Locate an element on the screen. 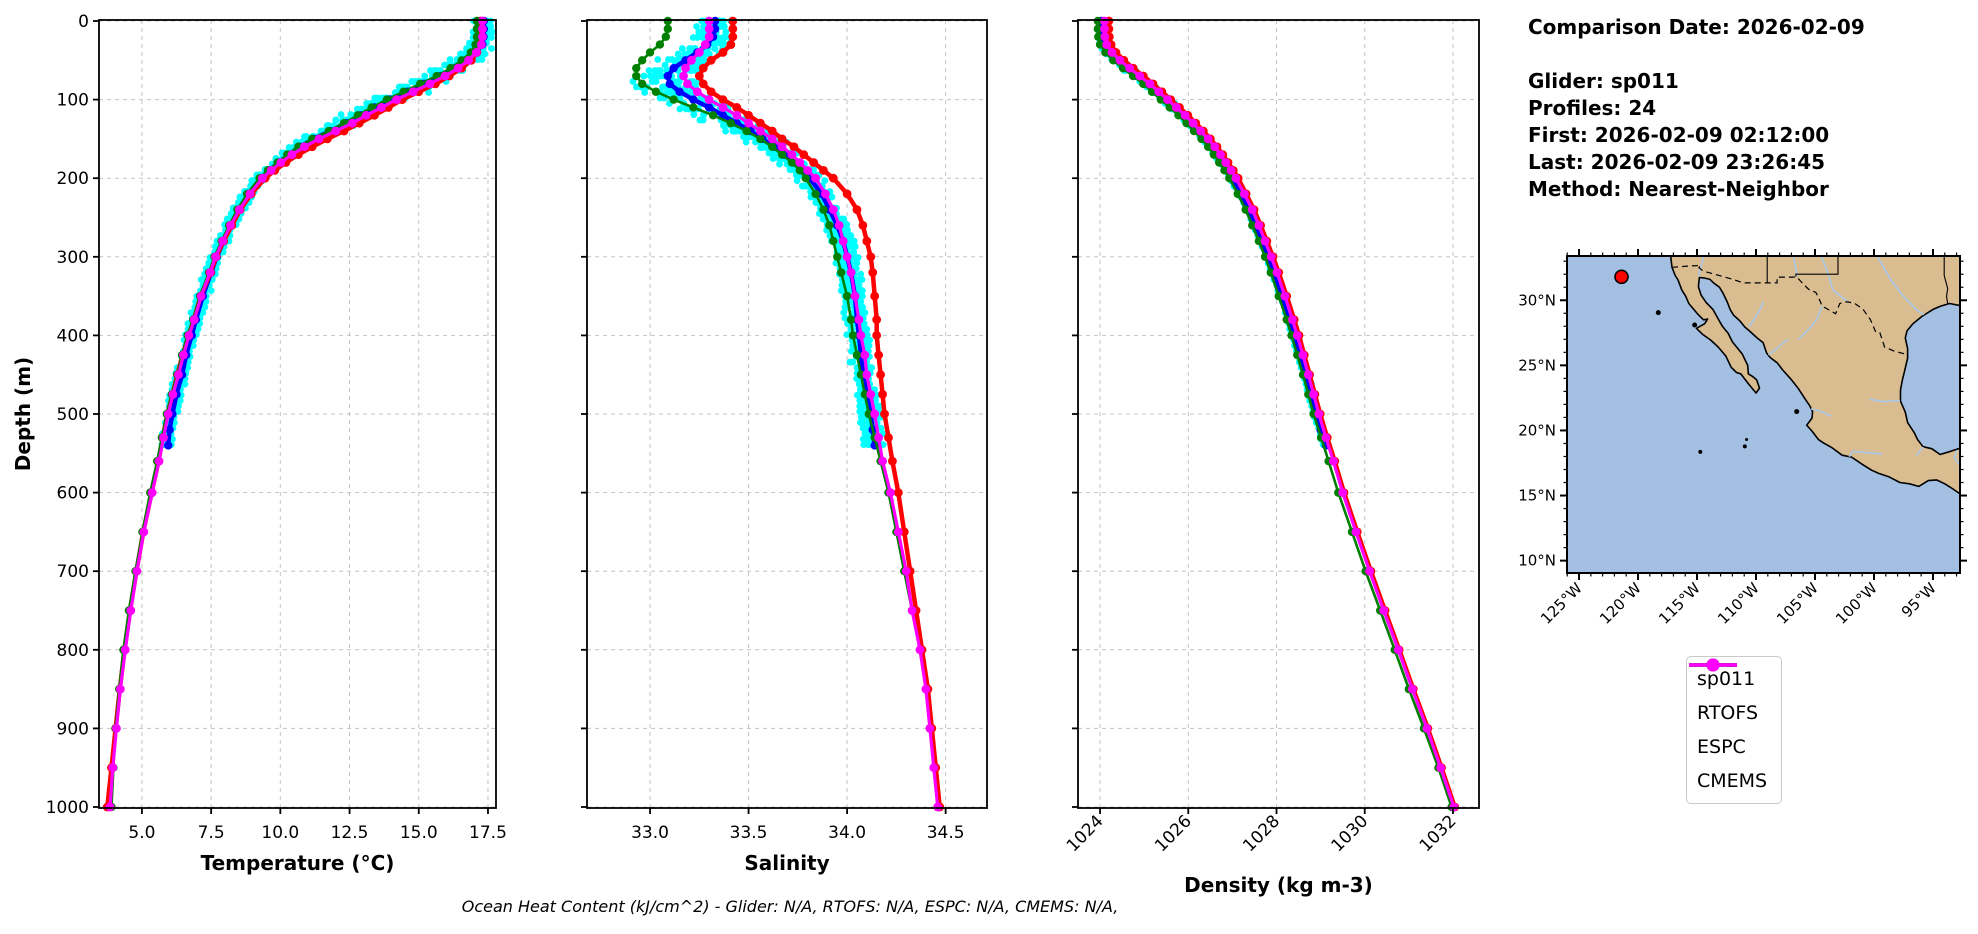 The width and height of the screenshot is (1978, 934). svg-text: 34.0 is located at coordinates (847, 833).